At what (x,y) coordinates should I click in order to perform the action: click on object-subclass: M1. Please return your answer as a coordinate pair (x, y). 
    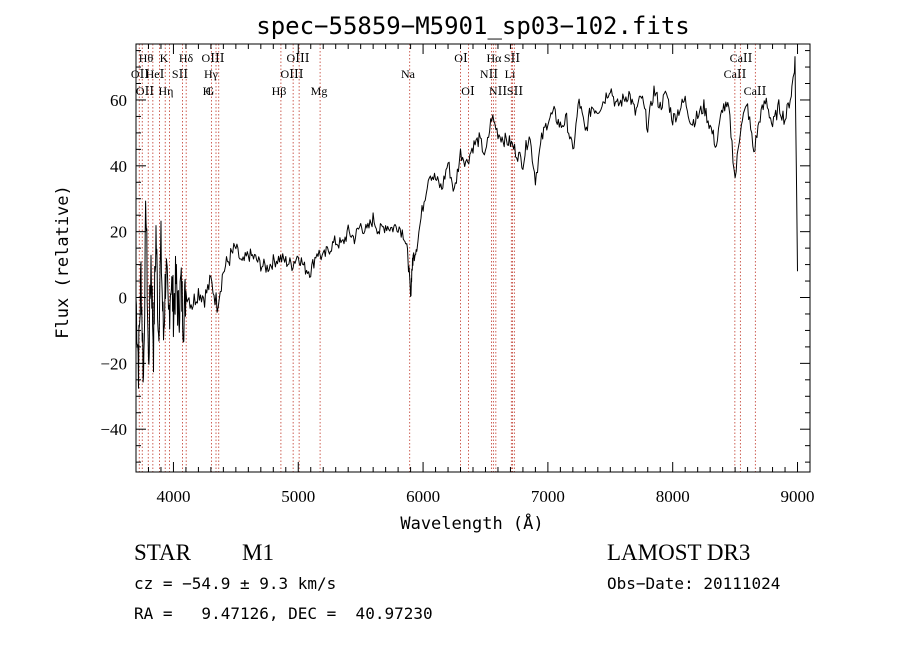
    Looking at the image, I should click on (258, 552).